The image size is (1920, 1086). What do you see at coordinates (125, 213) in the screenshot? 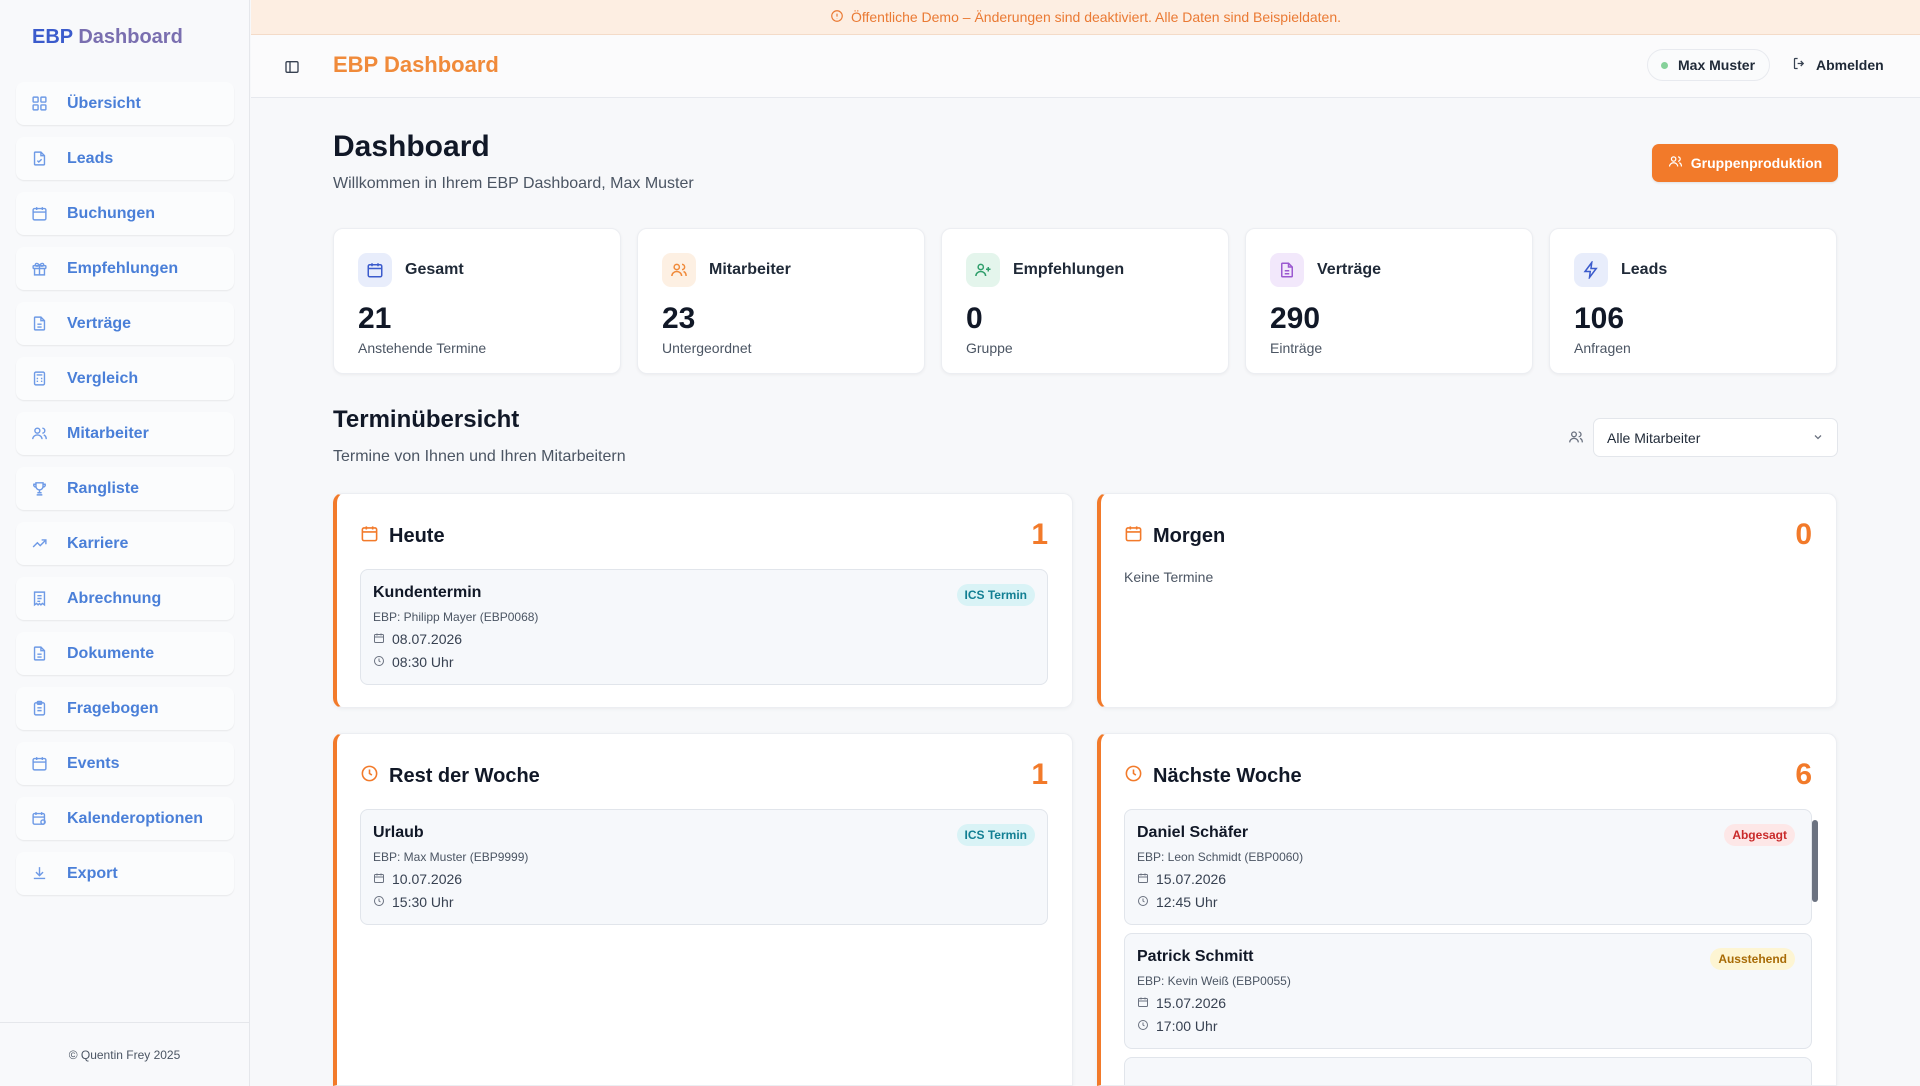
I see `sidebar-item-buchungen: Buchungen` at bounding box center [125, 213].